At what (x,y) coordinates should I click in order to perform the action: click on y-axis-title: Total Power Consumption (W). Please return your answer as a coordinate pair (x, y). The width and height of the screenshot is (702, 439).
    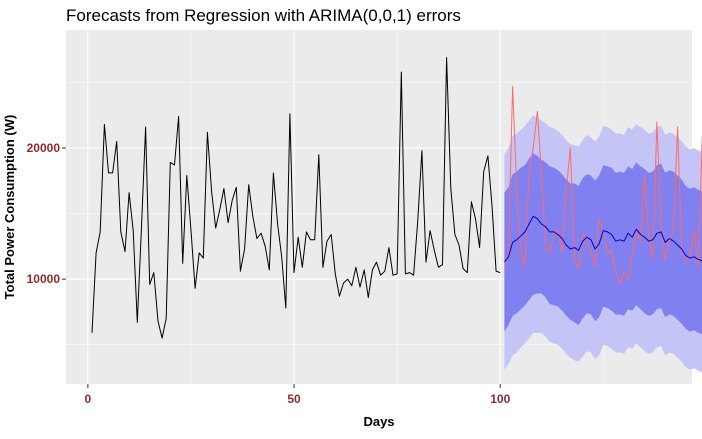
    Looking at the image, I should click on (9, 207).